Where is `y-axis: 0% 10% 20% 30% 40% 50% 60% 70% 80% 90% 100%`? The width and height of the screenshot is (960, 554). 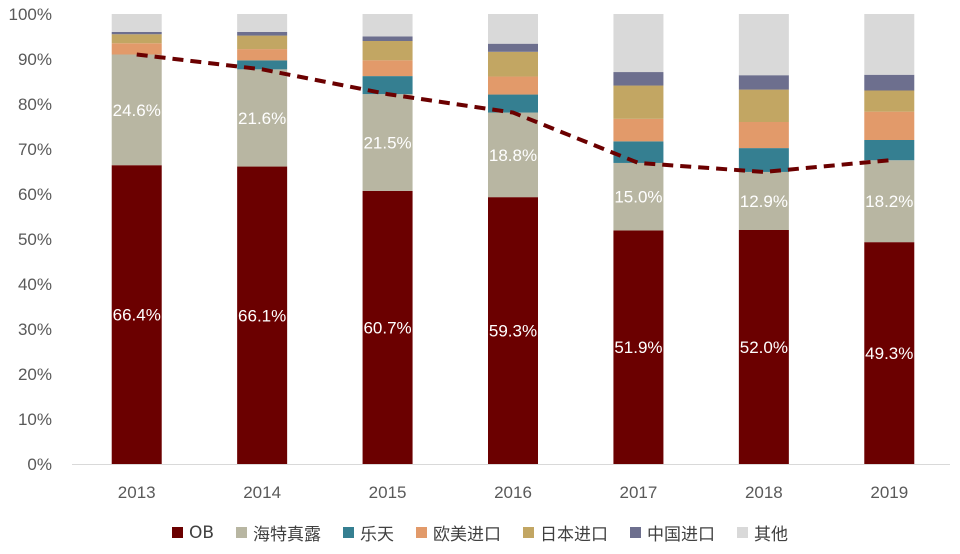
y-axis: 0% 10% 20% 30% 40% 50% 60% 70% 80% 90% 100% is located at coordinates (30, 239).